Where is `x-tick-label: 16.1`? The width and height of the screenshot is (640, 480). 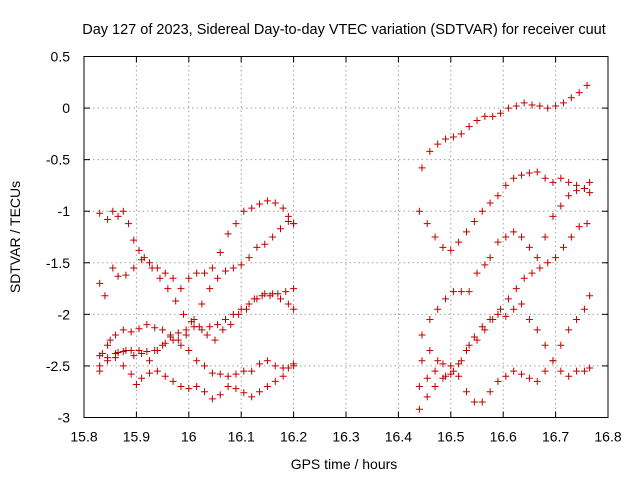
x-tick-label: 16.1 is located at coordinates (241, 437).